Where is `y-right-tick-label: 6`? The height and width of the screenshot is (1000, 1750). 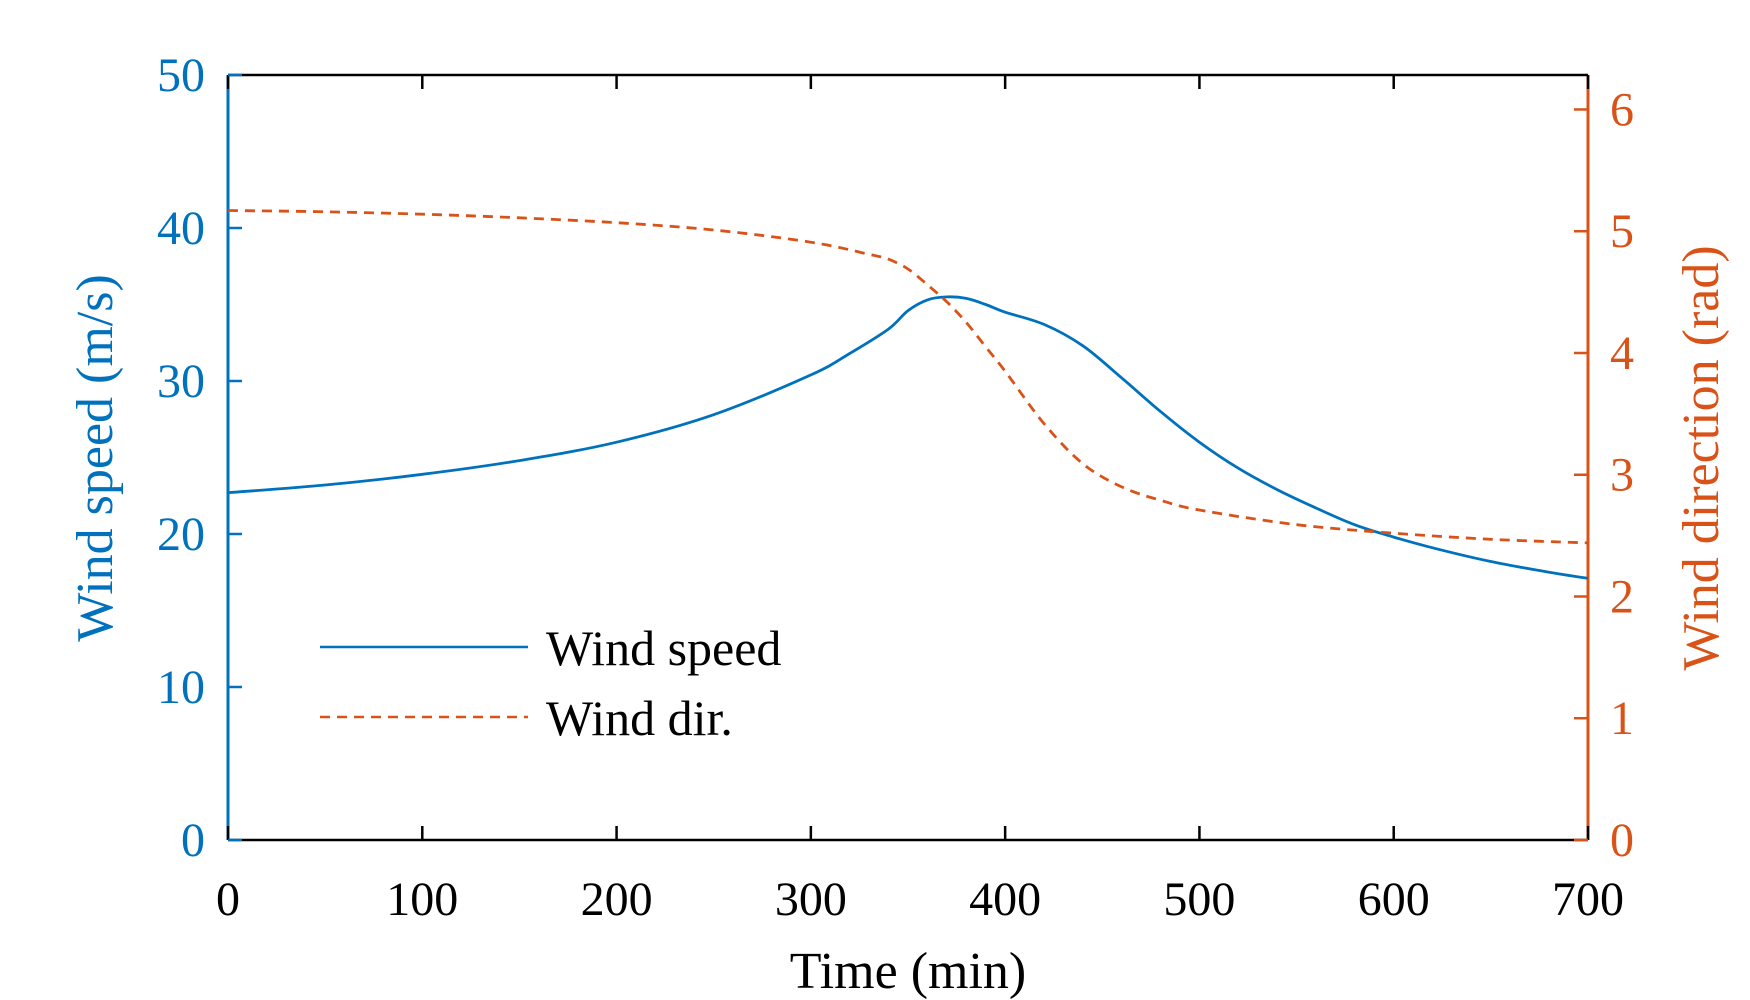 y-right-tick-label: 6 is located at coordinates (1622, 109).